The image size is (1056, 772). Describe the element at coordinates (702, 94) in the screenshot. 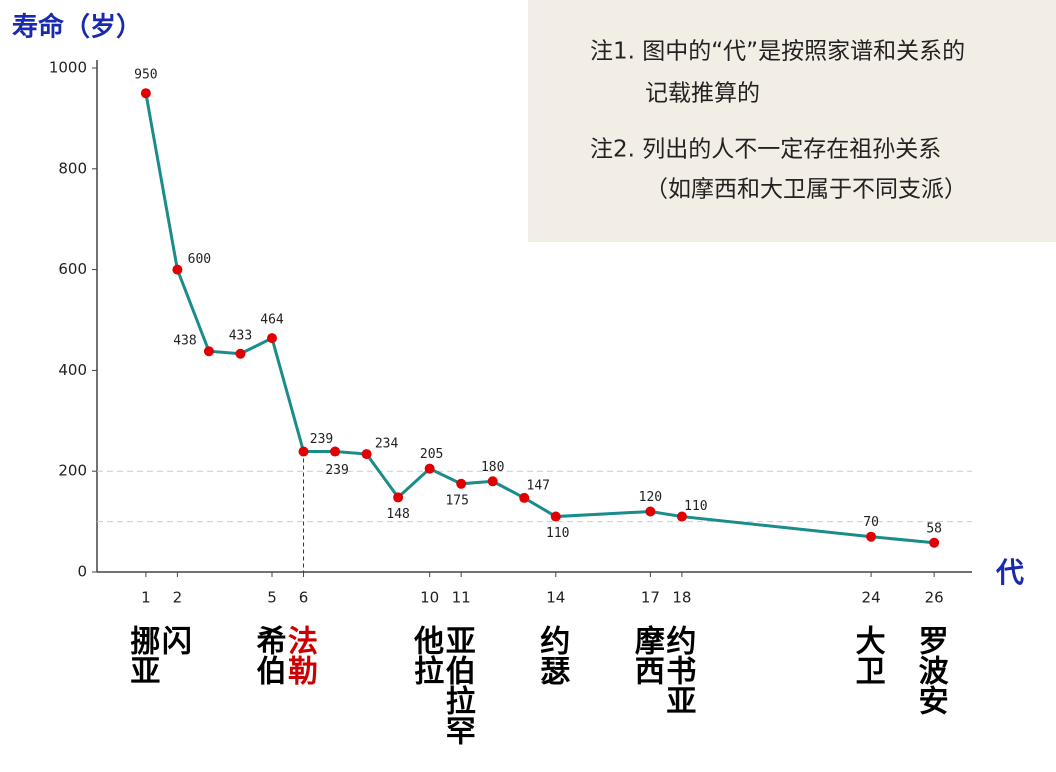

I see `note-line: 记载推算的` at that location.